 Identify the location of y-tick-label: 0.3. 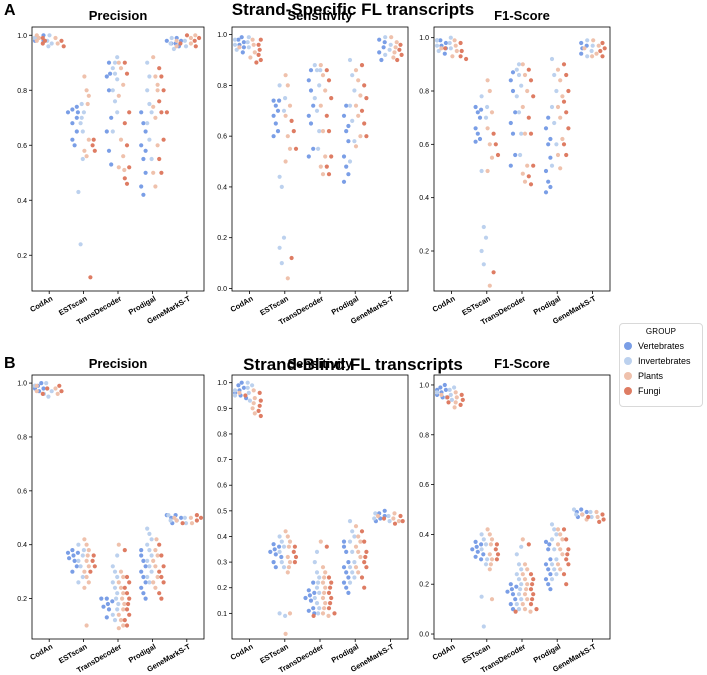
(222, 563).